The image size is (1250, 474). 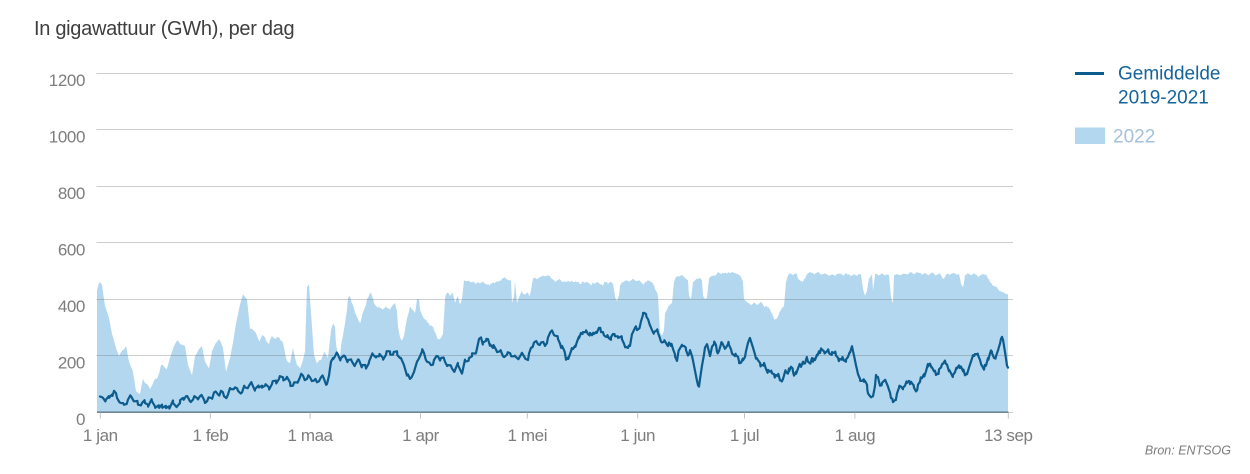 I want to click on svg-text: Gemiddelde, so click(x=1169, y=74).